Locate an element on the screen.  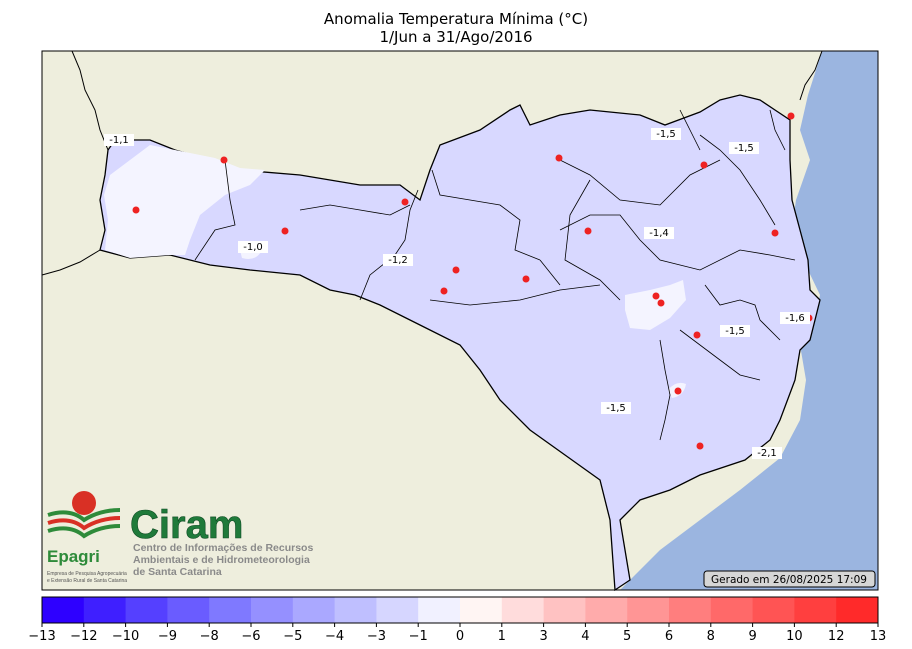
epagri-subtitle-1: Empresa de Pesquisa Agropecuária is located at coordinates (87, 574).